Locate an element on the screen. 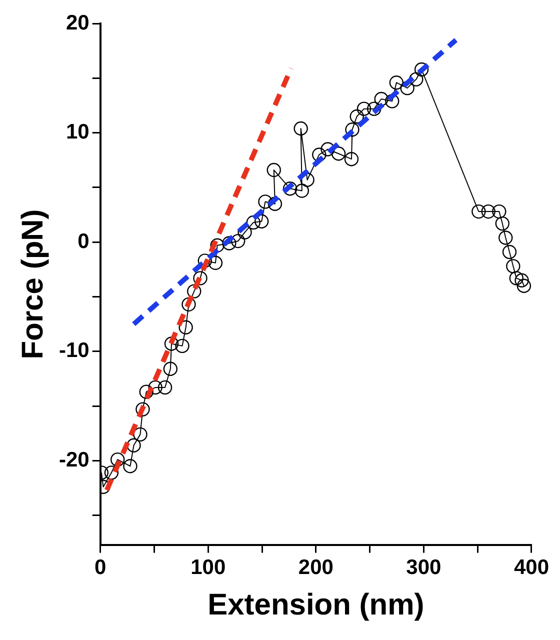 This screenshot has height=640, width=560. x-tick-label: 400 is located at coordinates (532, 568).